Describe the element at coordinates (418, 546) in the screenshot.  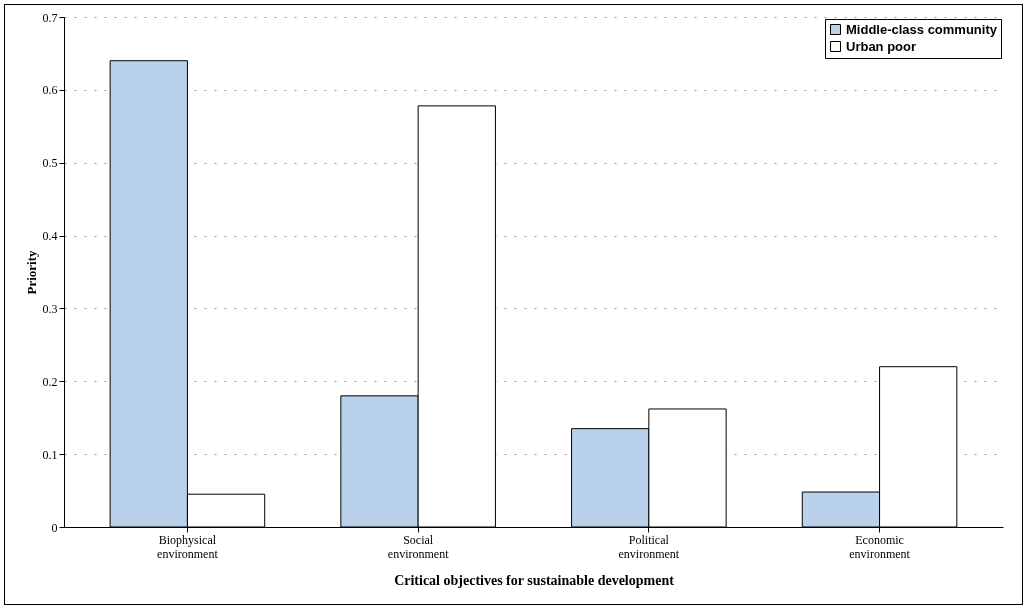
I see `x-tick-label: Social environment` at that location.